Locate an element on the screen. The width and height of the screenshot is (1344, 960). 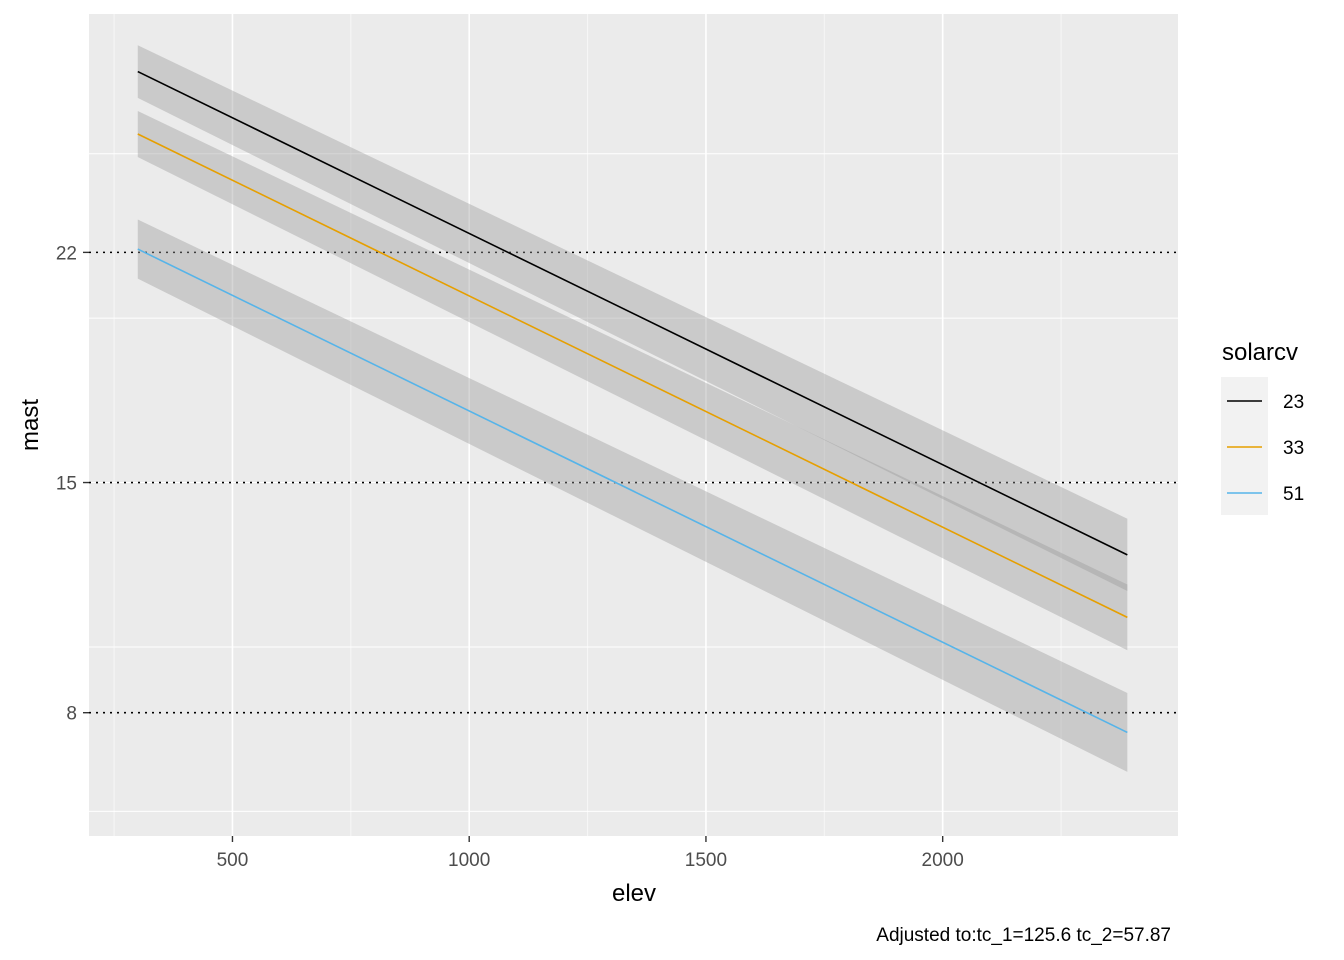
legend: solarcv 23 33 51 is located at coordinates (1262, 427).